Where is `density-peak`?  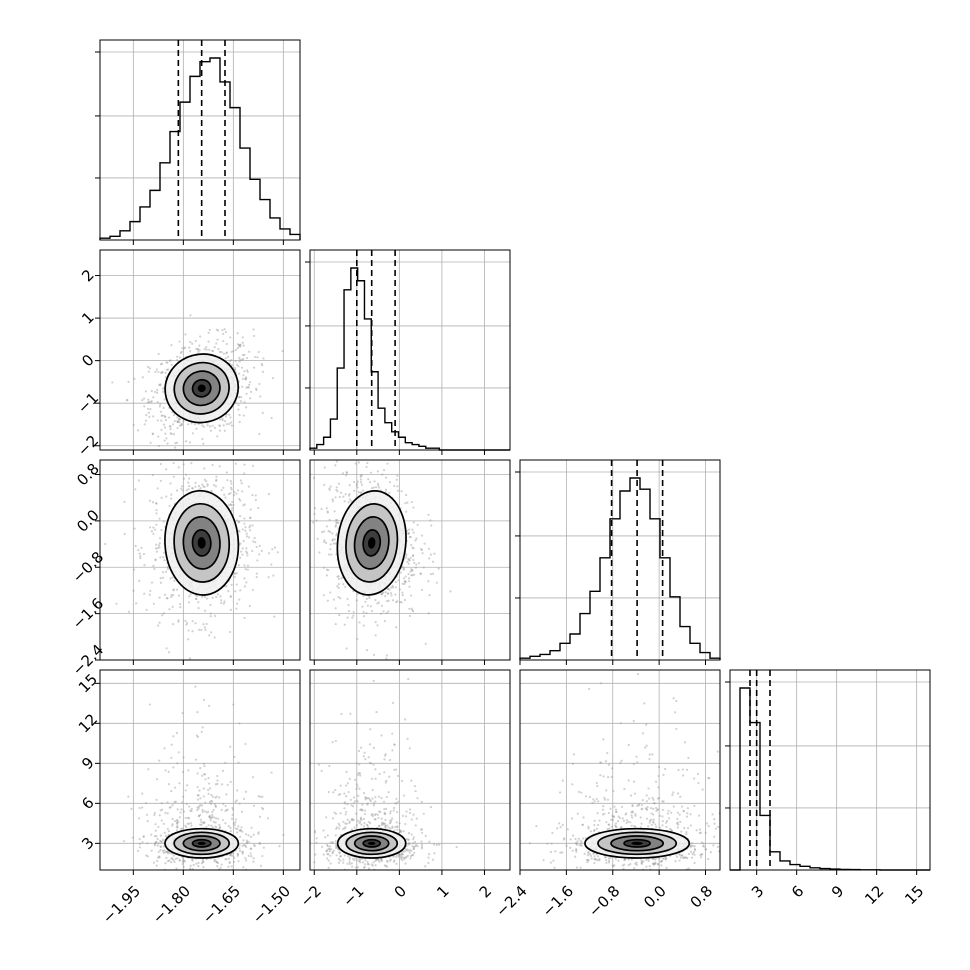 density-peak is located at coordinates (371, 843).